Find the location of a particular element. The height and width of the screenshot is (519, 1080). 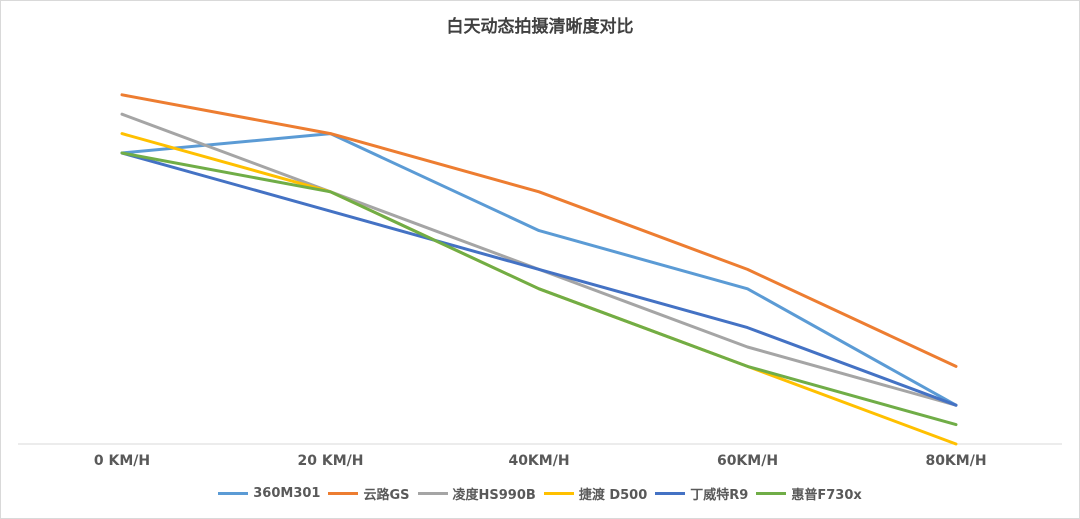

legend-item: 360M301 is located at coordinates (269, 493).